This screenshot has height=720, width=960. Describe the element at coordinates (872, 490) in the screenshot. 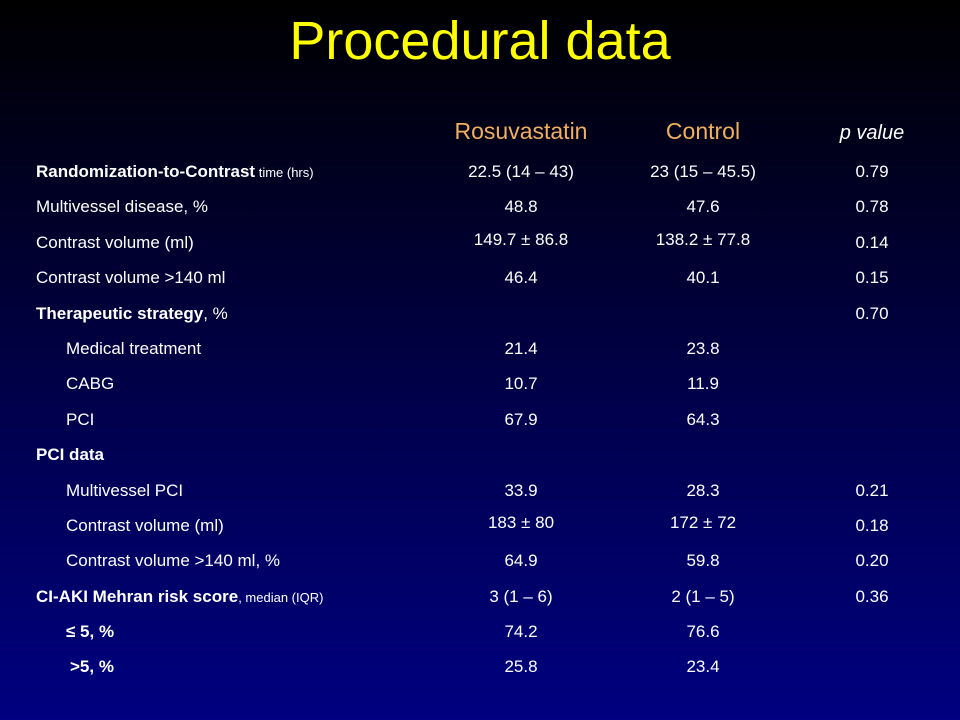

I see `cell-p-value: 0.21` at that location.